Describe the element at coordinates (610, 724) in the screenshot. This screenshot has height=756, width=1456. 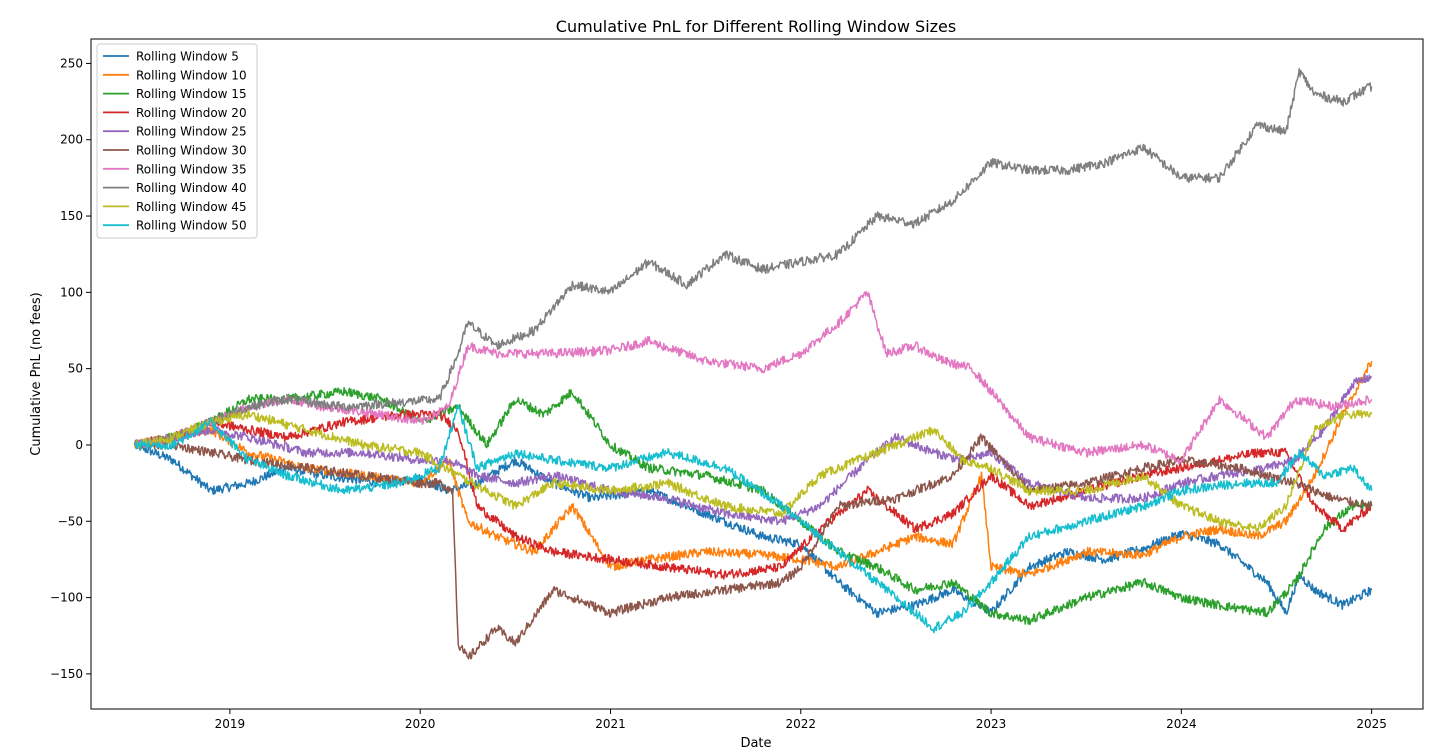
I see `x-tick-label: 2021` at that location.